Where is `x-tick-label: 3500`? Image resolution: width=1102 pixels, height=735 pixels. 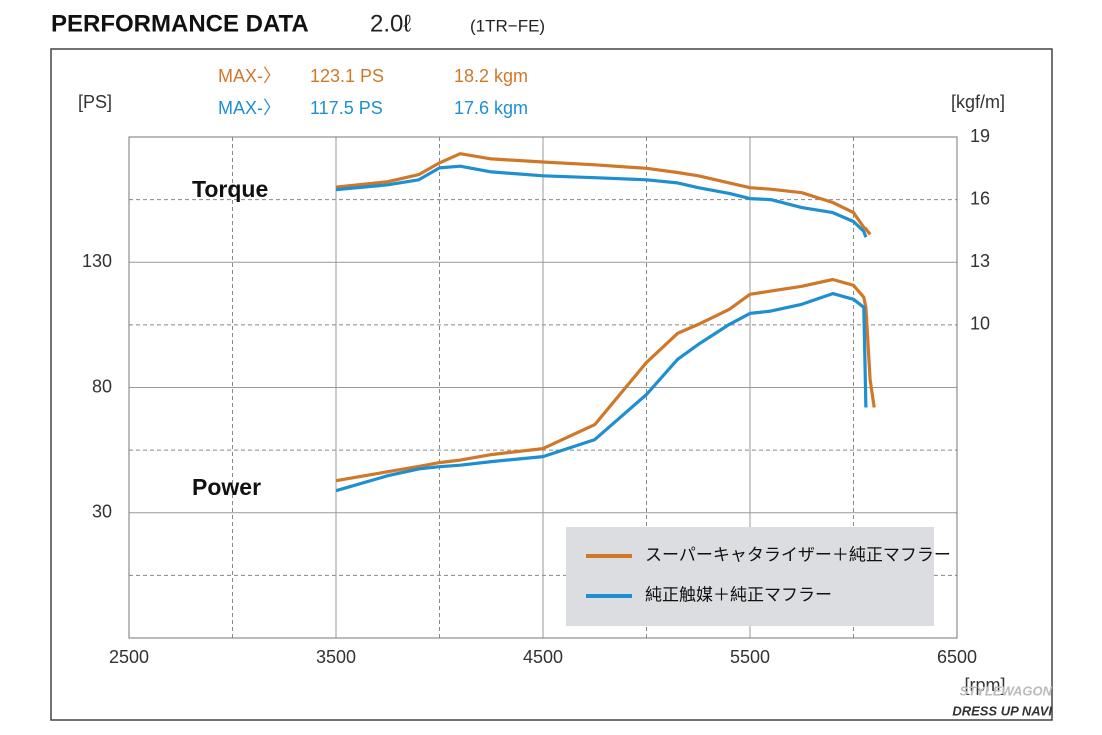 x-tick-label: 3500 is located at coordinates (336, 657).